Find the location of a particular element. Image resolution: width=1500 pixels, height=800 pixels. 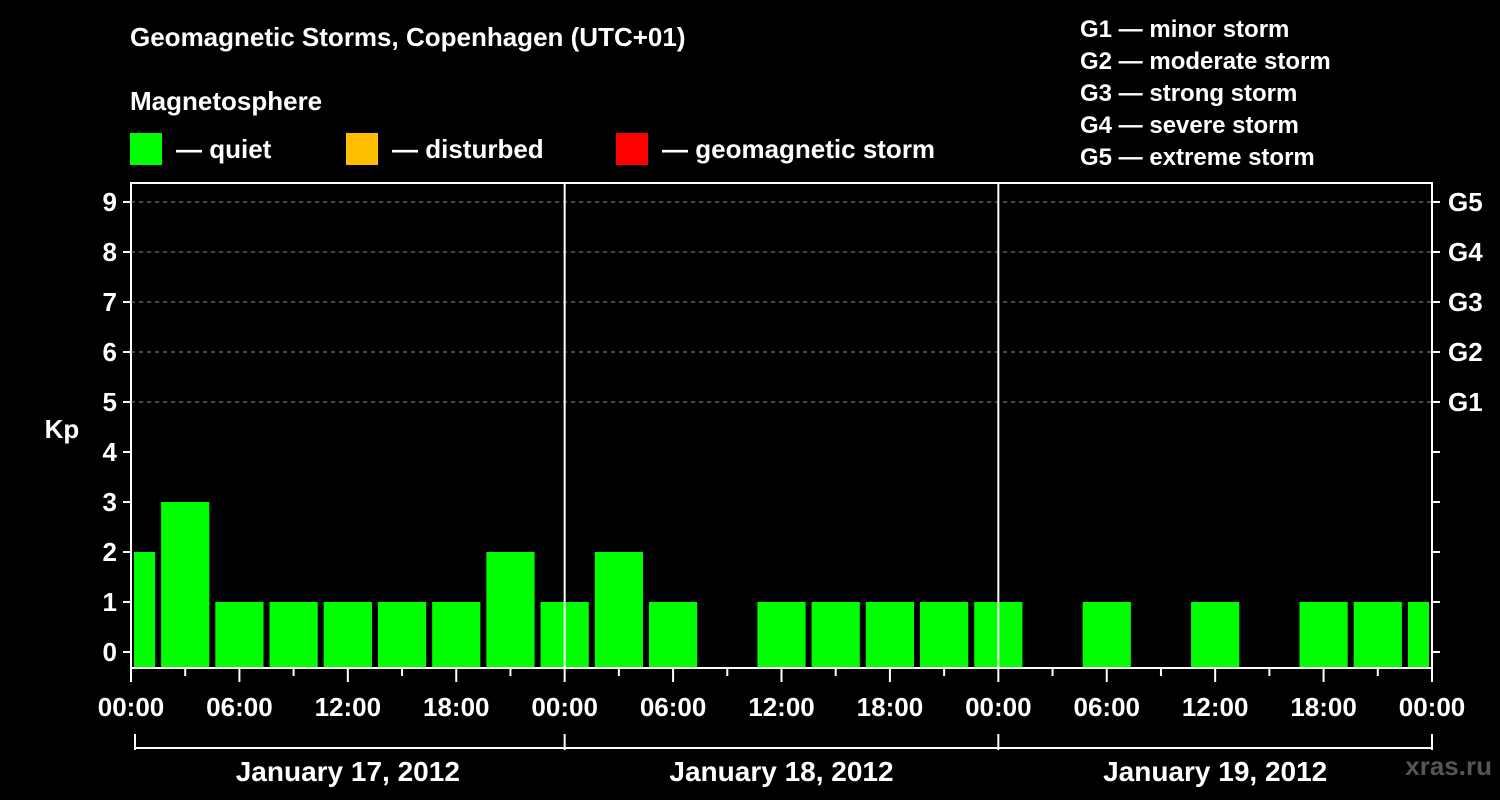

y-tick-label: 7 is located at coordinates (110, 302).